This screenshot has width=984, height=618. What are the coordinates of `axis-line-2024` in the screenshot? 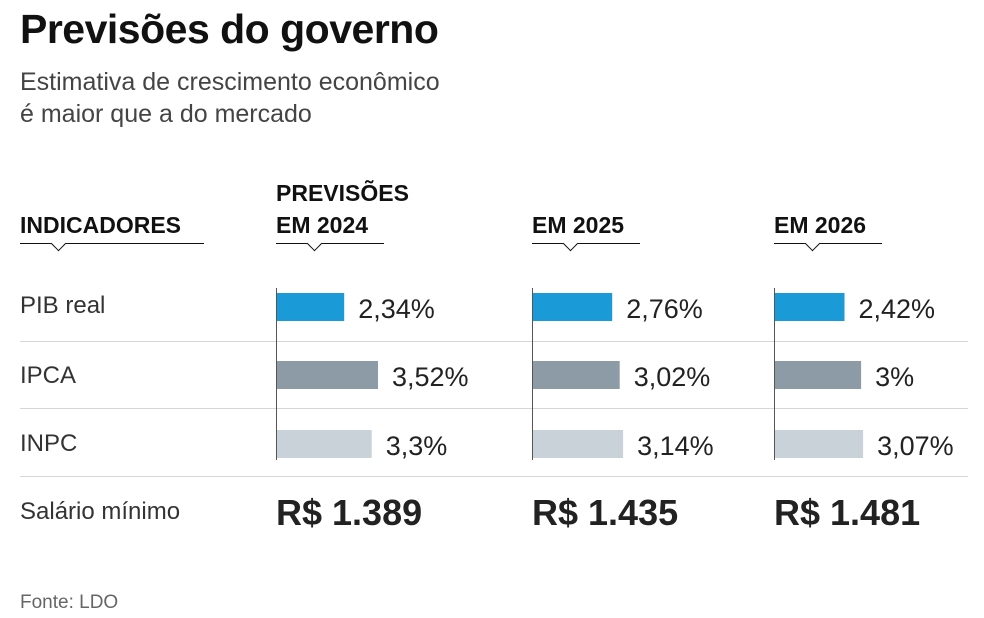 It's located at (276, 374).